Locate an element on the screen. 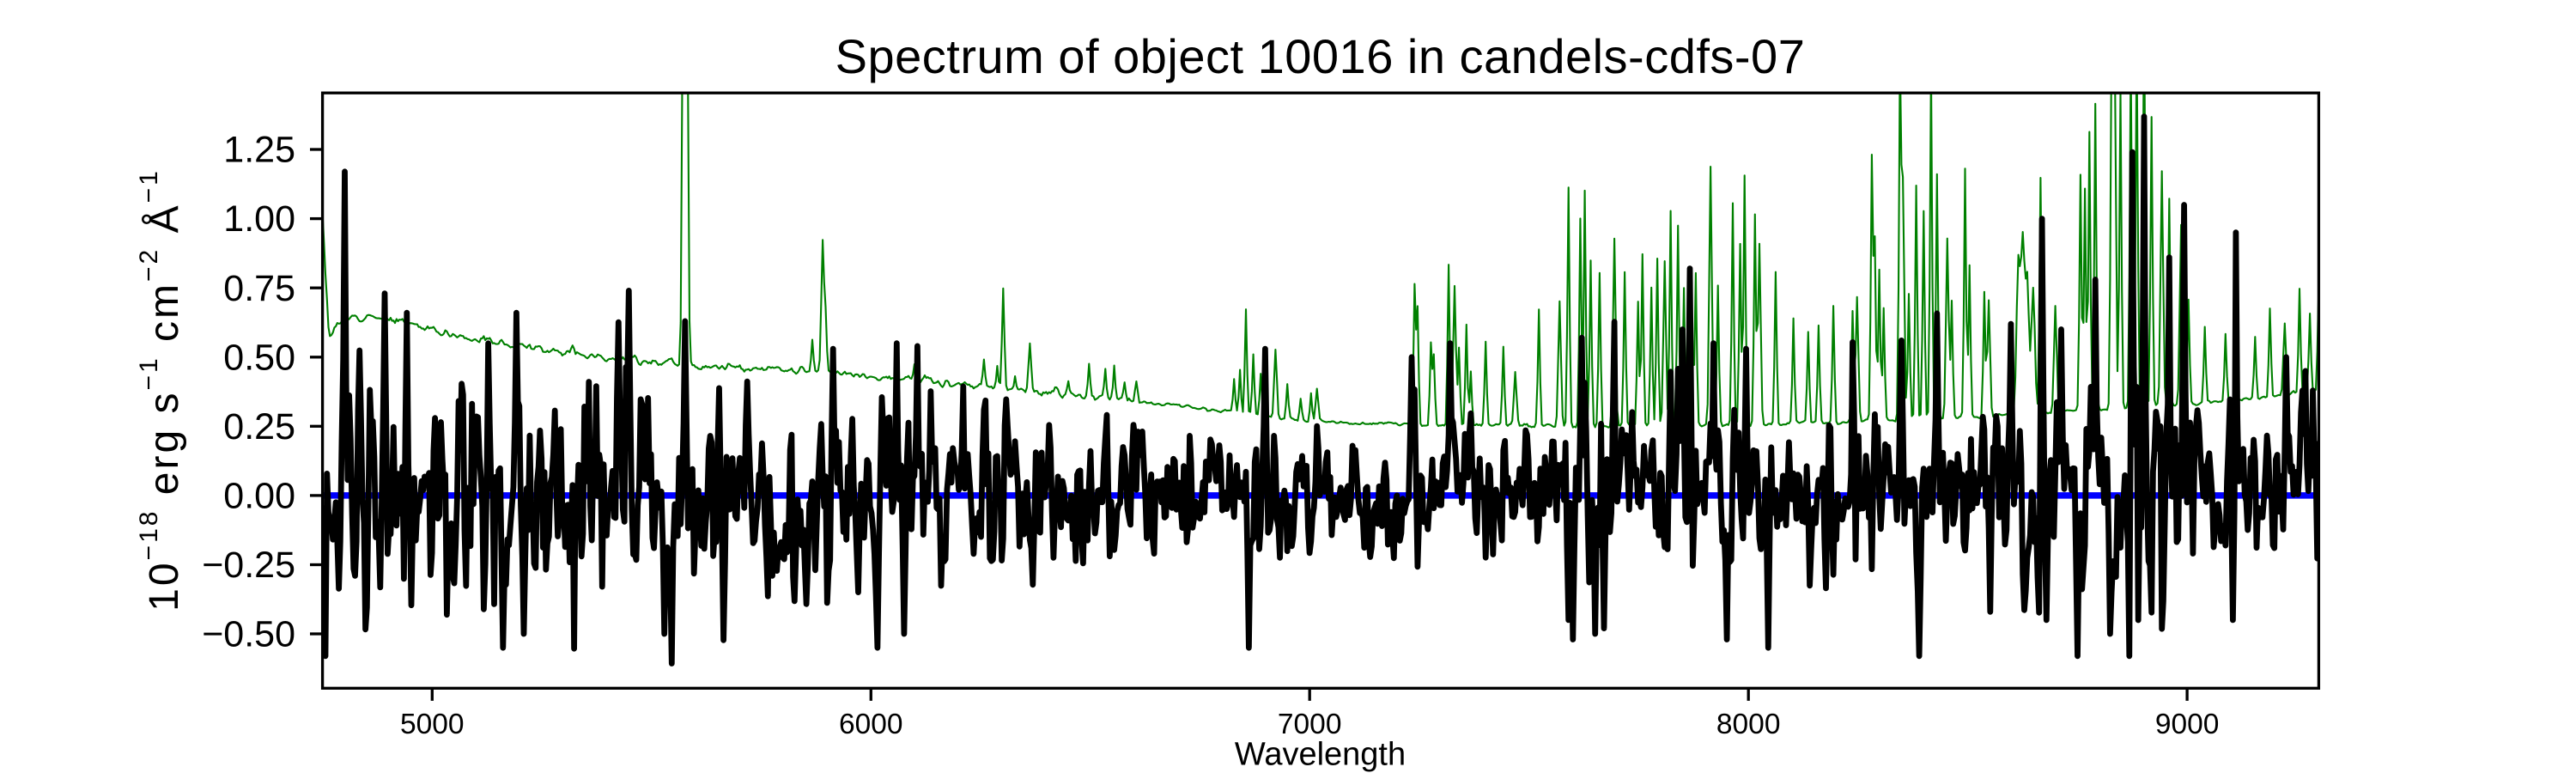  svg-text: −0.50 is located at coordinates (249, 634).